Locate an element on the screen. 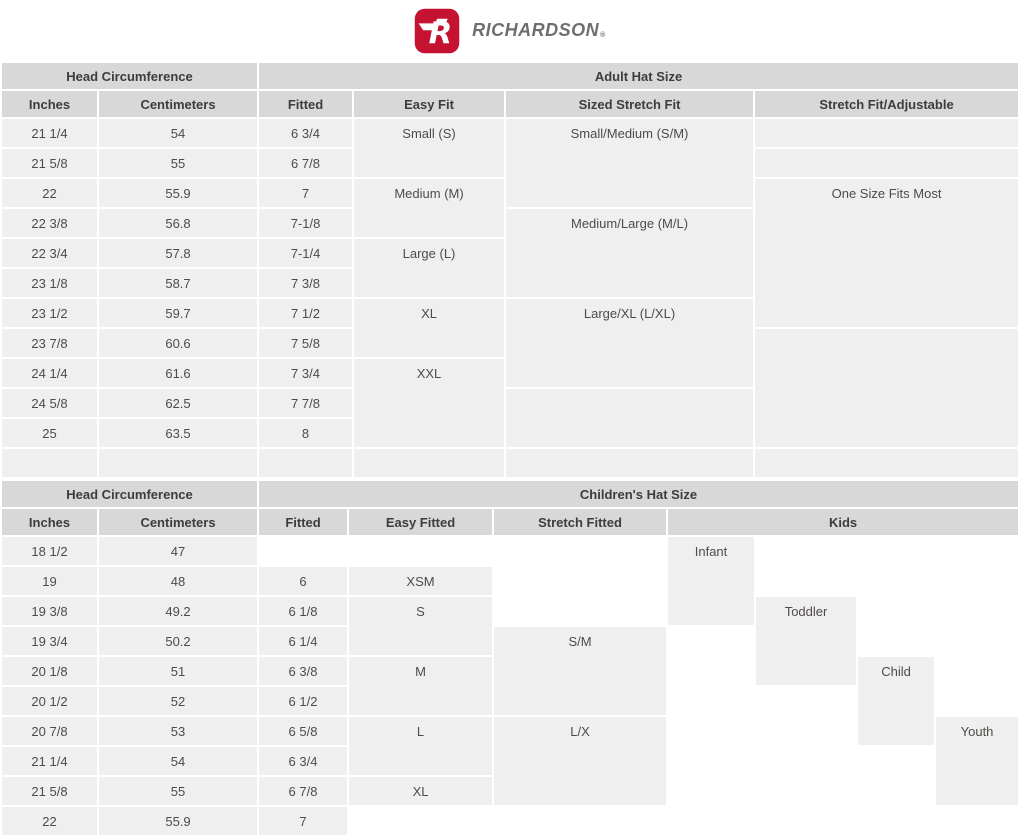 The image size is (1020, 838). cell-6-5-8: 6 5/8 is located at coordinates (303, 731).